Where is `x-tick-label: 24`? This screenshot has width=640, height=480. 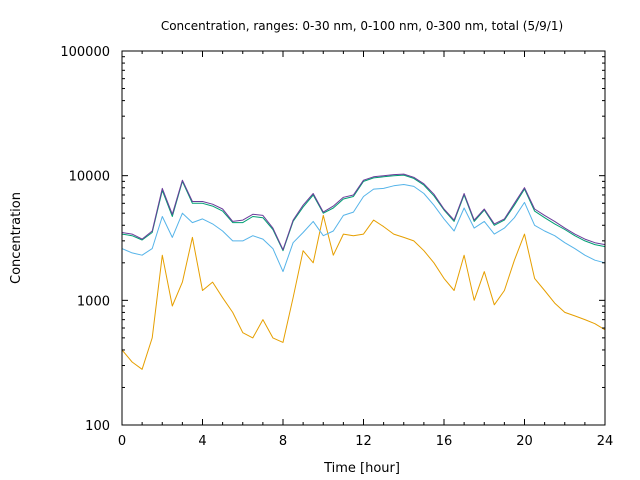 x-tick-label: 24 is located at coordinates (605, 441).